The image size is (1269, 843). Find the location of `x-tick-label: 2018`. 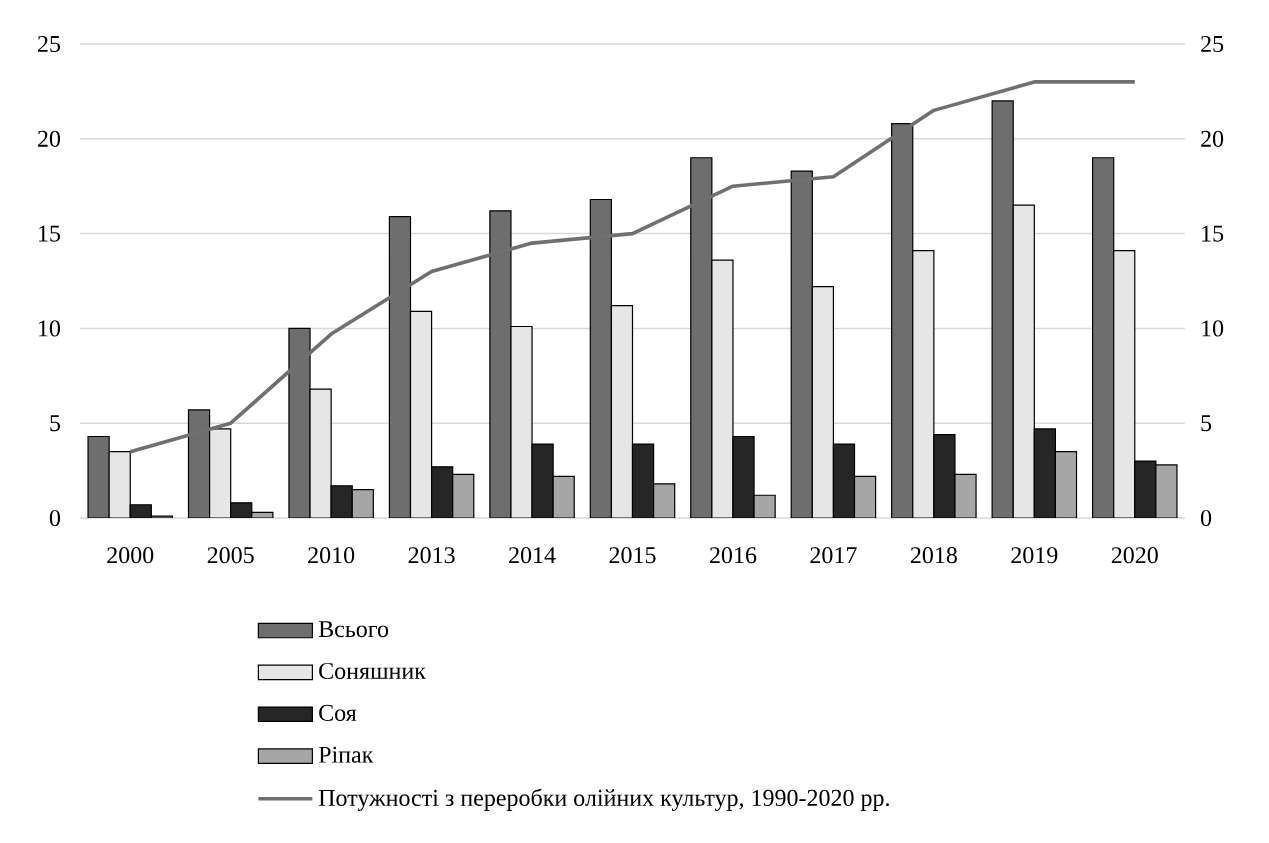

x-tick-label: 2018 is located at coordinates (933, 555).